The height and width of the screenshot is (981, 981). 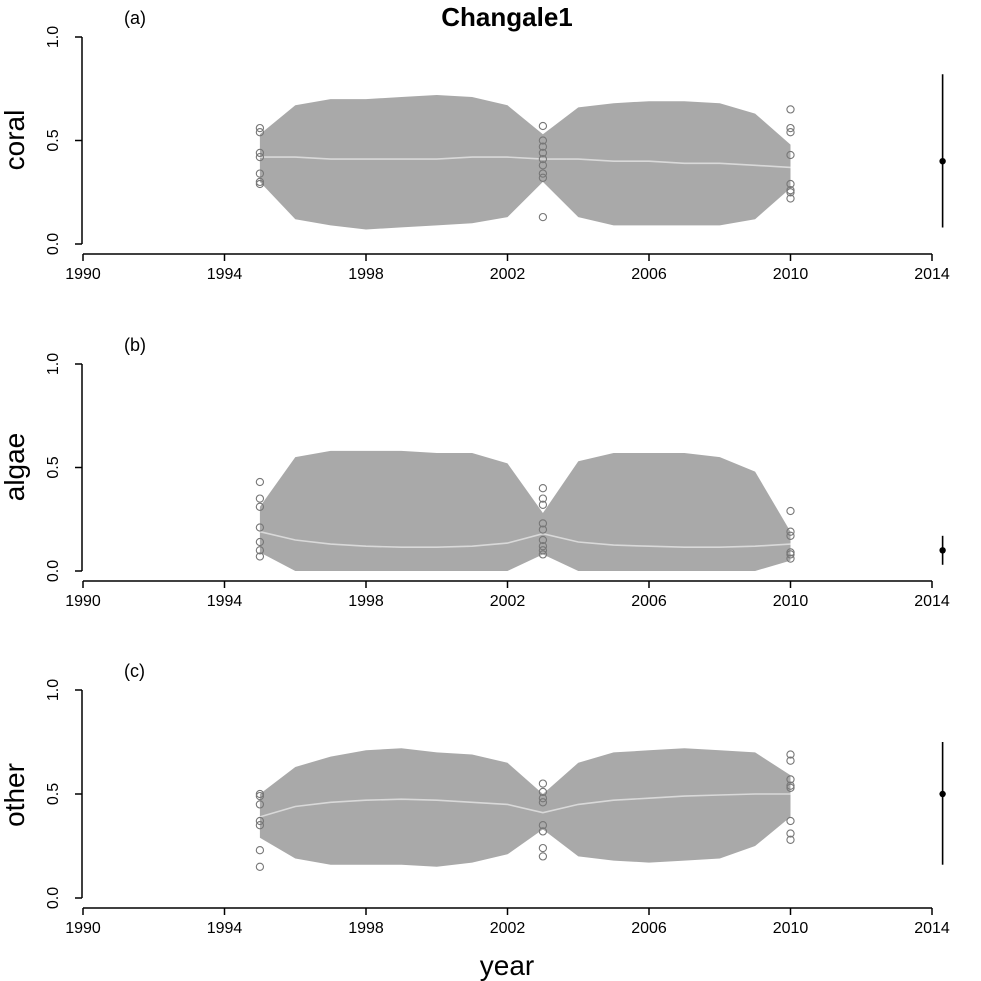 What do you see at coordinates (53, 794) in the screenshot?
I see `y-tick-label: 0.5` at bounding box center [53, 794].